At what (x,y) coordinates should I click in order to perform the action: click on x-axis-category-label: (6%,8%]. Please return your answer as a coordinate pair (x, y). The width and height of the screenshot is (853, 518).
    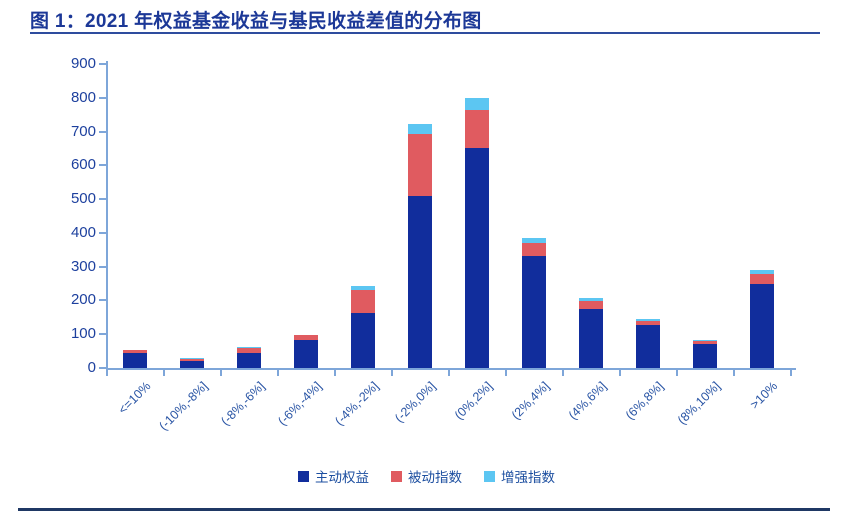
    Looking at the image, I should click on (645, 401).